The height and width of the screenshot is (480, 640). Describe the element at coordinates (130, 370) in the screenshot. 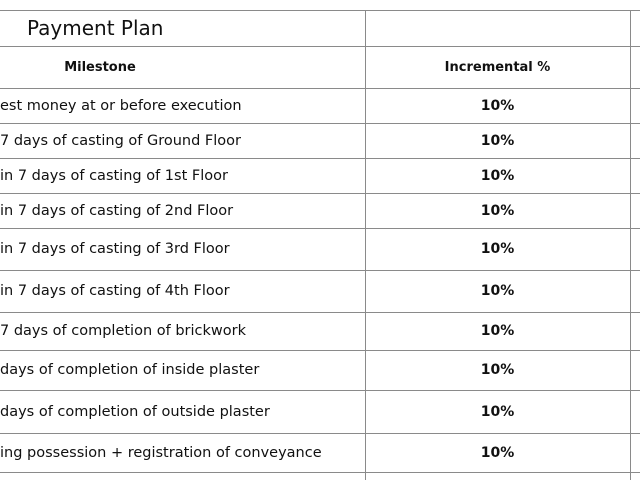

I see `milestone-cell: days of completion of inside plaster` at that location.